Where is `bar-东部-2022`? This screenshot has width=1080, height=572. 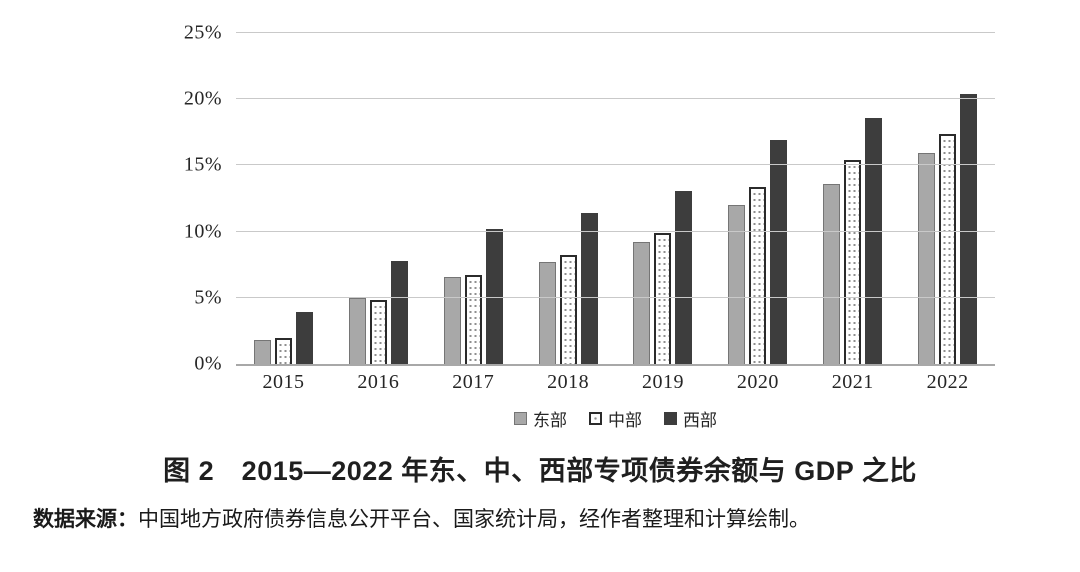 bar-东部-2022 is located at coordinates (927, 258).